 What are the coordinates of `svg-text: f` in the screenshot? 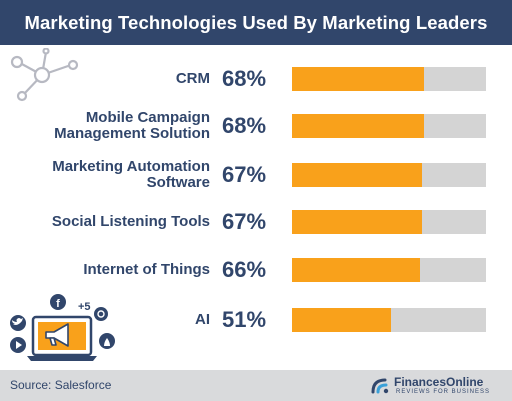 It's located at (58, 304).